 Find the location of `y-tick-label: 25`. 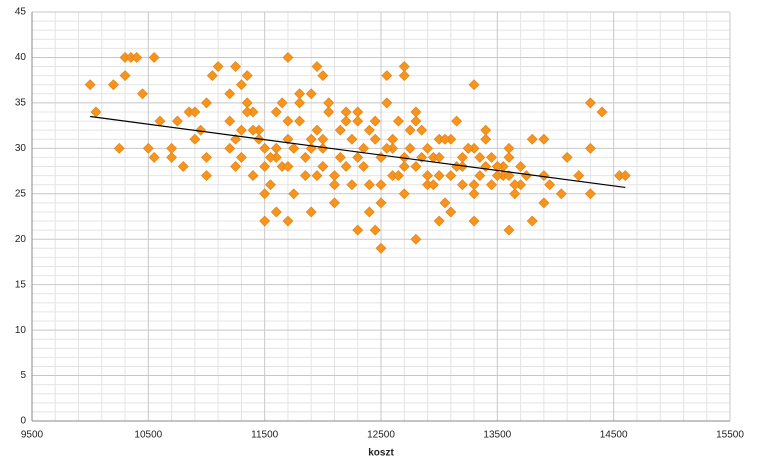

y-tick-label: 25 is located at coordinates (21, 193).